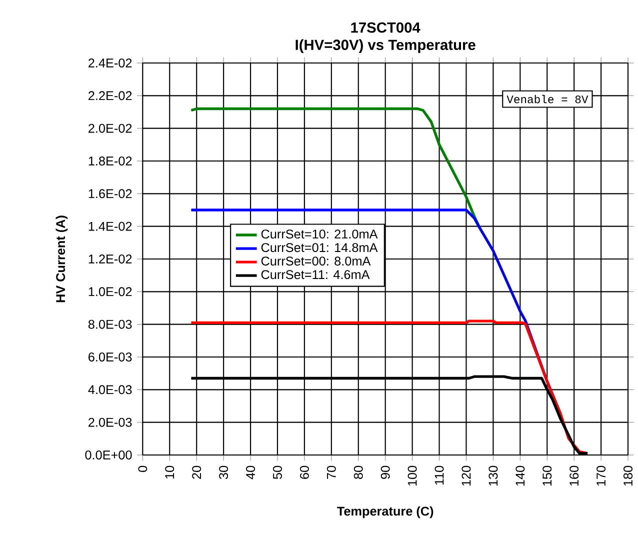 This screenshot has height=543, width=638. I want to click on chart-subtitle: I(HV=30V) vs Temperature, so click(386, 46).